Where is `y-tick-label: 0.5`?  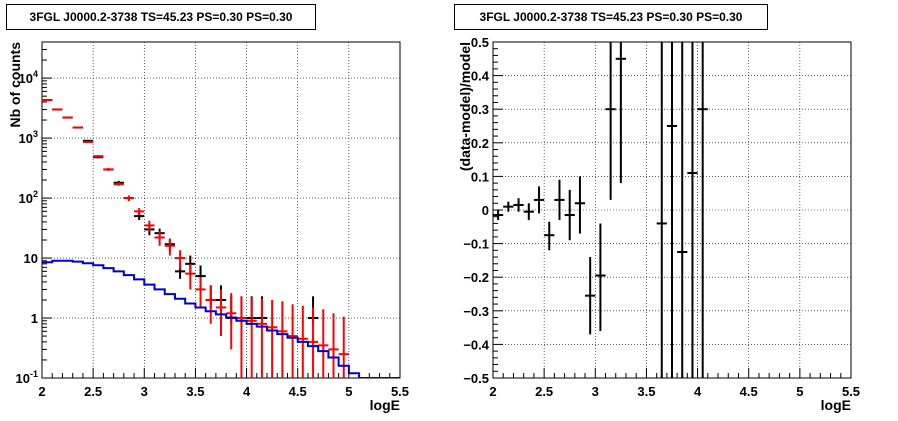 y-tick-label: 0.5 is located at coordinates (480, 42).